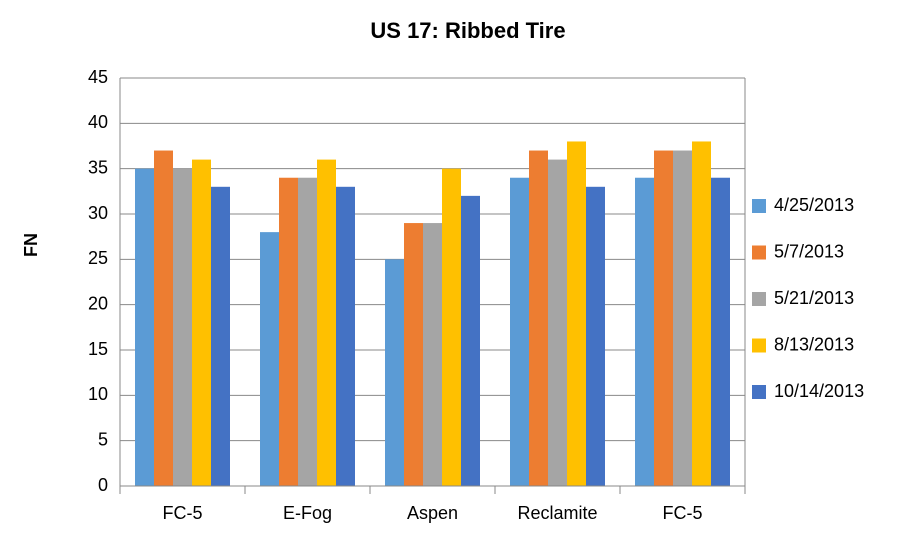 The image size is (920, 538). Describe the element at coordinates (98, 213) in the screenshot. I see `y-tick-label: 30` at that location.